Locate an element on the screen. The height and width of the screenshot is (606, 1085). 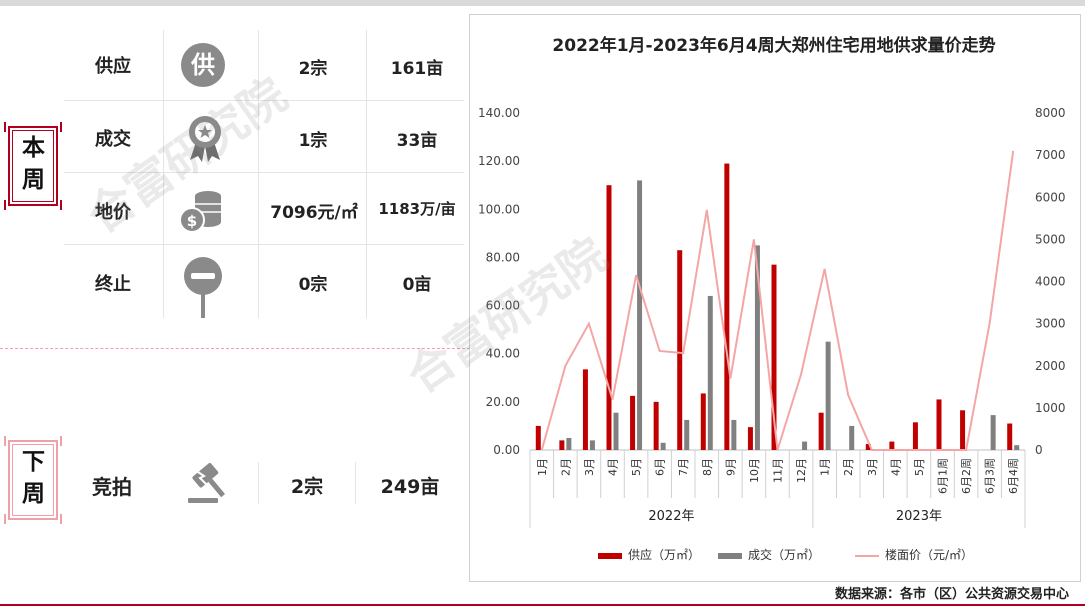
y-left-tick-label: 140.00 is located at coordinates (499, 113).